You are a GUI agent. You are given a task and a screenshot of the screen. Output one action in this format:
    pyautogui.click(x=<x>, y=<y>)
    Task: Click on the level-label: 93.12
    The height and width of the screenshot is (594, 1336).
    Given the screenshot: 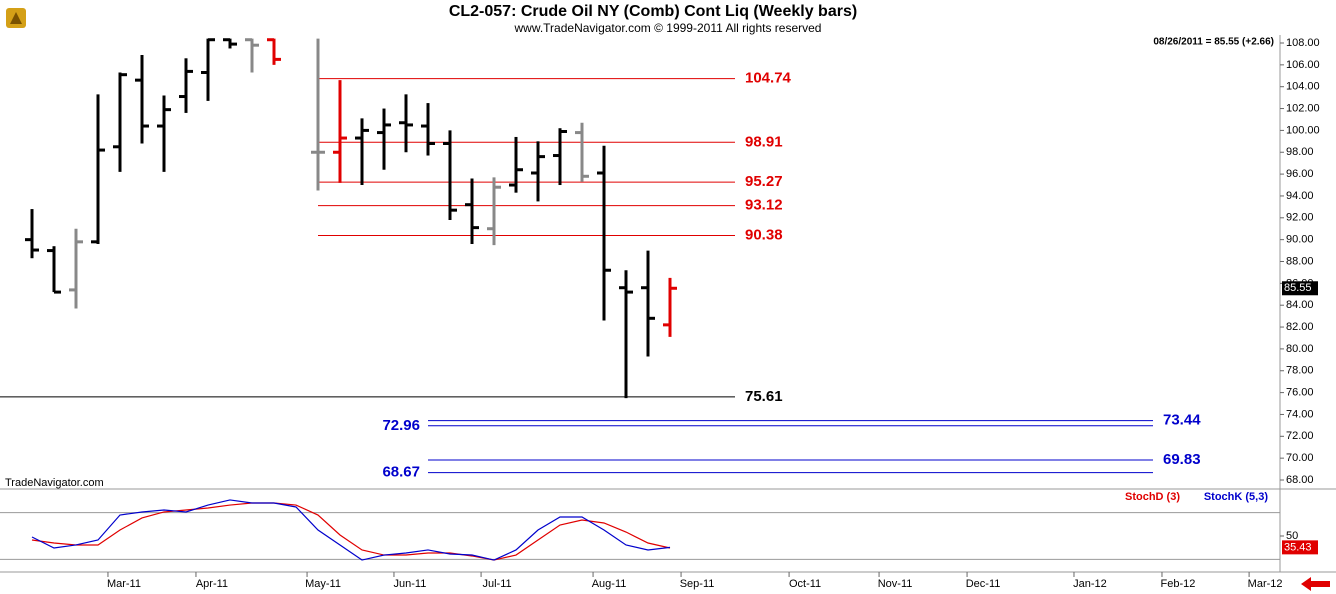 What is the action you would take?
    pyautogui.click(x=764, y=205)
    